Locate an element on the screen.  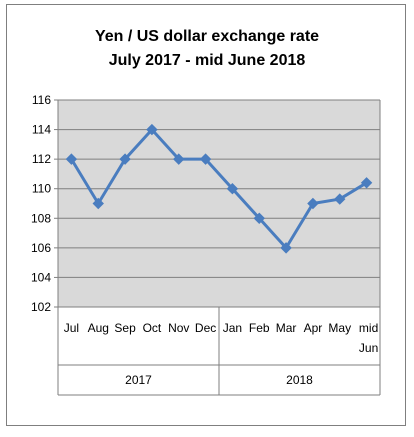
x-tick-label-1: Aug is located at coordinates (98, 328).